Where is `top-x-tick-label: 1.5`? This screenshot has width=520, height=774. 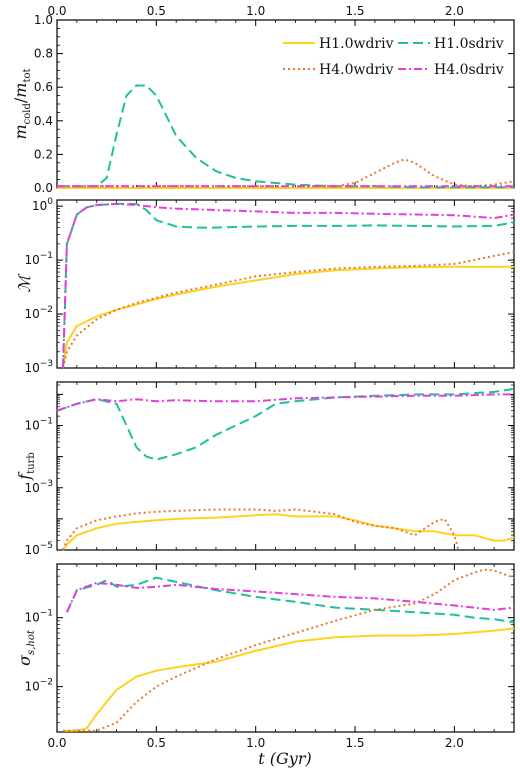 top-x-tick-label: 1.5 is located at coordinates (354, 11).